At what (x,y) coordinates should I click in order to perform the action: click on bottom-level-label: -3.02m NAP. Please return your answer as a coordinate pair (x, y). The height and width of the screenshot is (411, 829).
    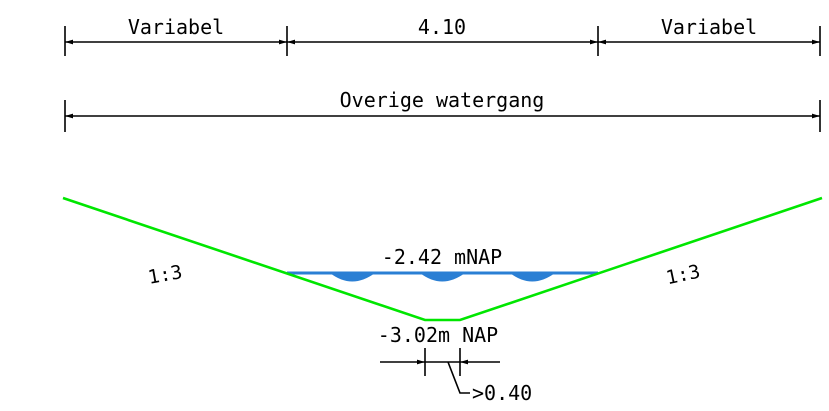
    Looking at the image, I should click on (438, 335).